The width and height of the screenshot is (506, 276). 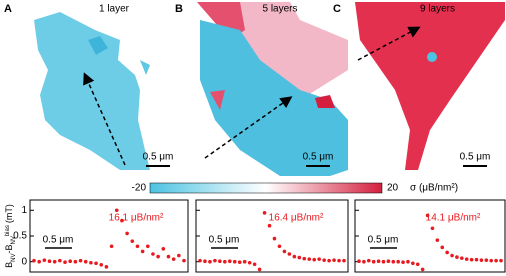 I want to click on y-tick-label: 1, so click(x=24, y=210).